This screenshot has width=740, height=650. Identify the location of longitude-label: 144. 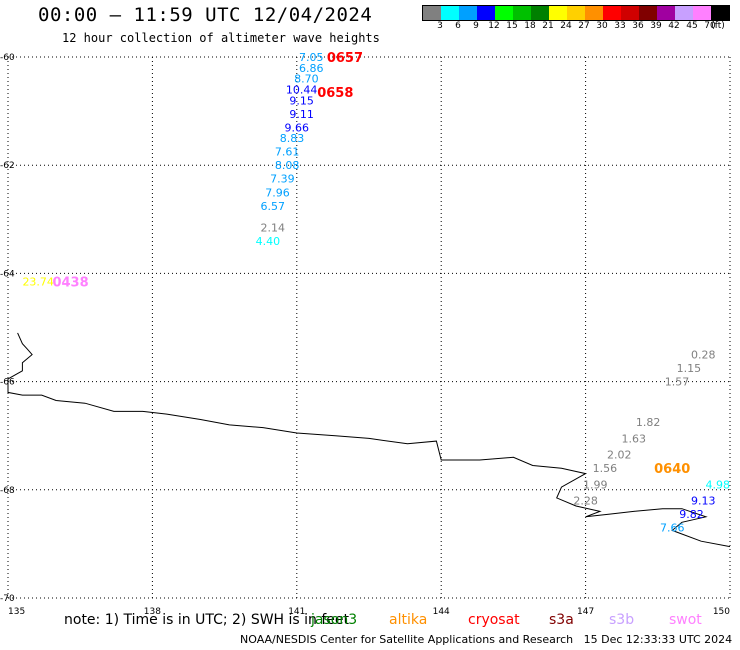
(441, 612).